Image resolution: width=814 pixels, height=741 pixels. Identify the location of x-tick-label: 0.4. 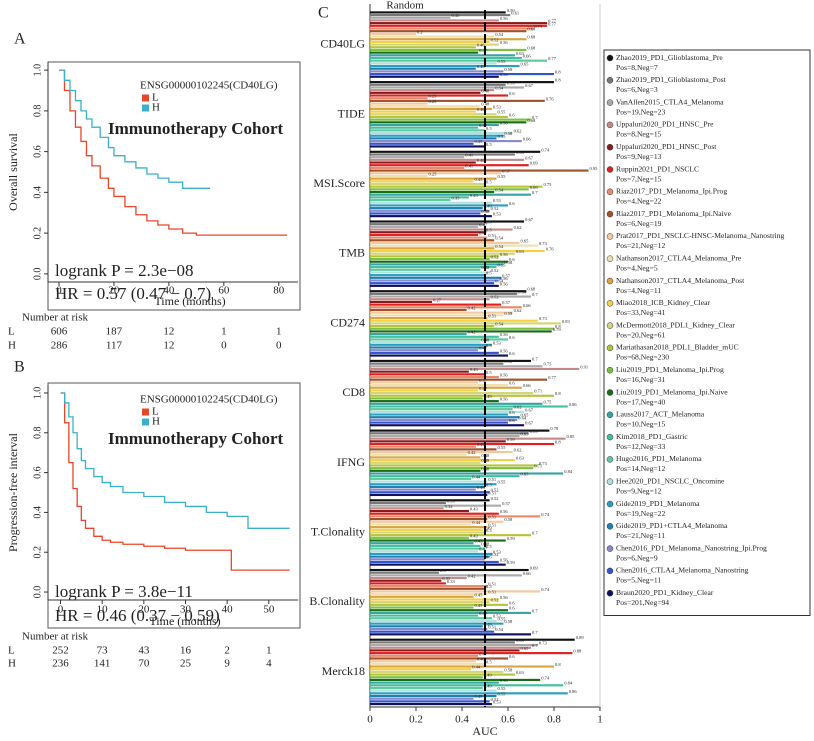
(462, 720).